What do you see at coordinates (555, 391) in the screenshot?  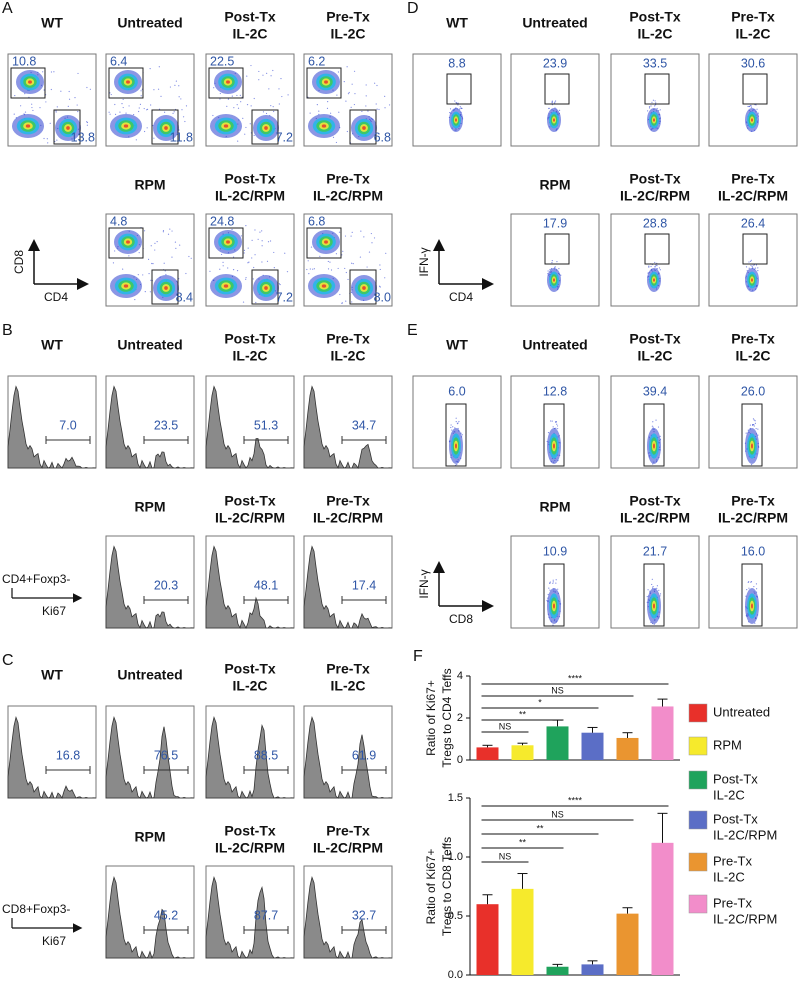 I see `gate-value: 12.8` at bounding box center [555, 391].